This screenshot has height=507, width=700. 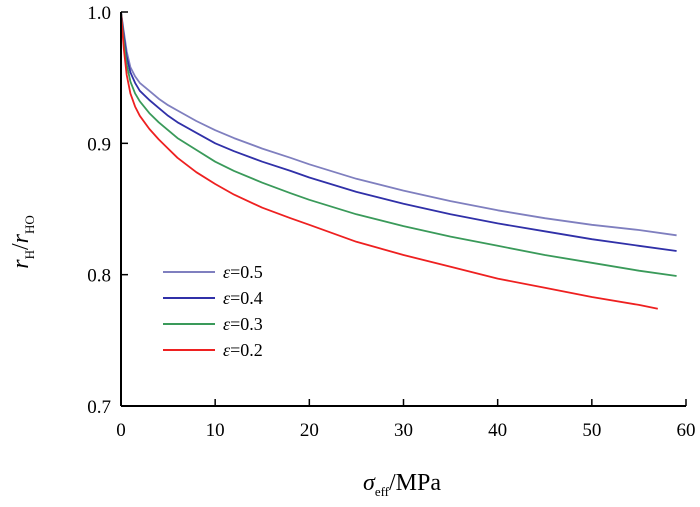 What do you see at coordinates (21, 238) in the screenshot?
I see `y-title-r2: r` at bounding box center [21, 238].